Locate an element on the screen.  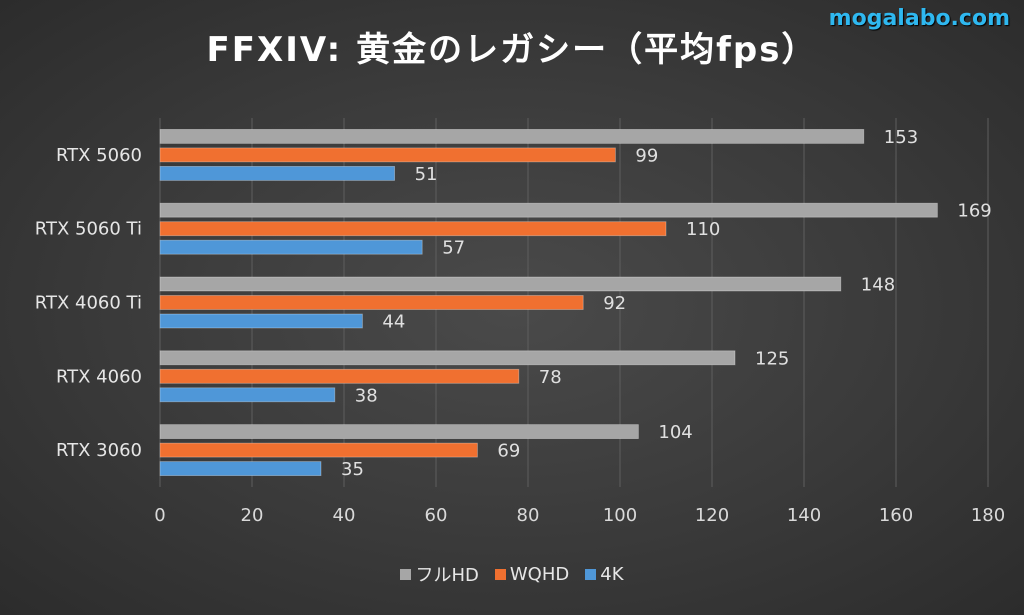
data-label: 110 is located at coordinates (703, 229).